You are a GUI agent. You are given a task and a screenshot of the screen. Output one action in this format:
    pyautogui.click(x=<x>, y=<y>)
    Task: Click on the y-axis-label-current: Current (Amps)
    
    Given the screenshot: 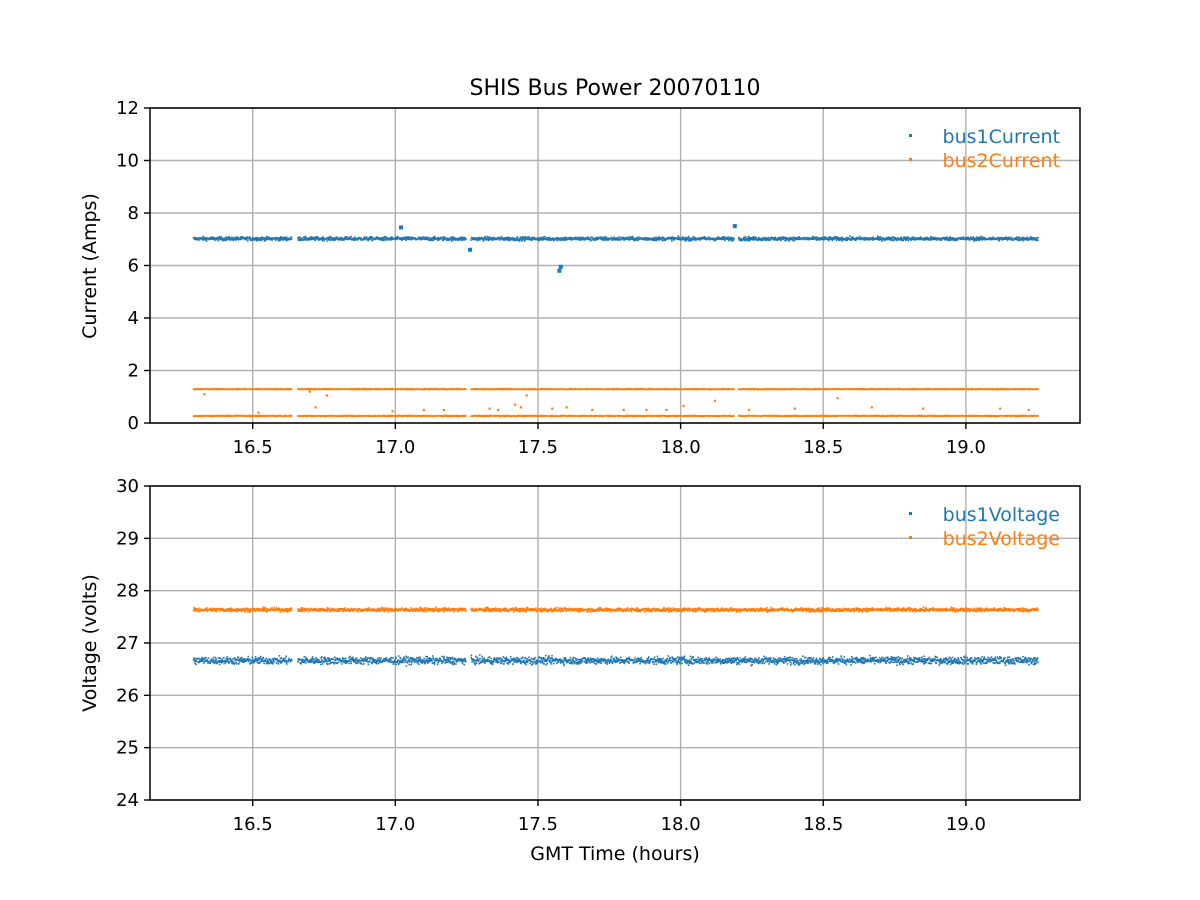 What is the action you would take?
    pyautogui.click(x=90, y=266)
    